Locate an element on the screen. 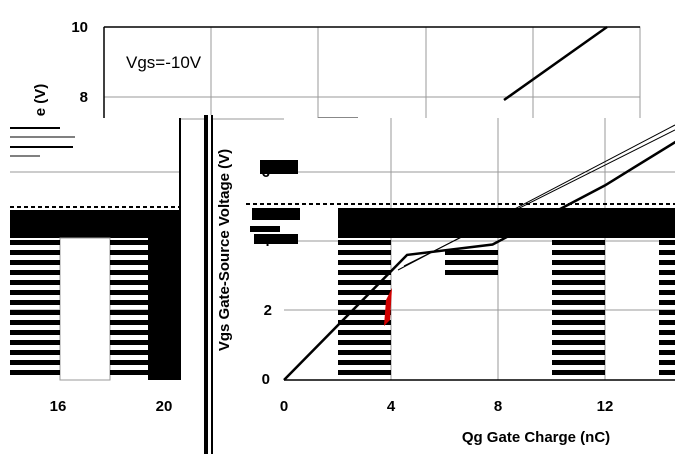 This screenshot has height=459, width=675. y-axis-label: Vgs Gate-Source Voltage (V) is located at coordinates (224, 250).